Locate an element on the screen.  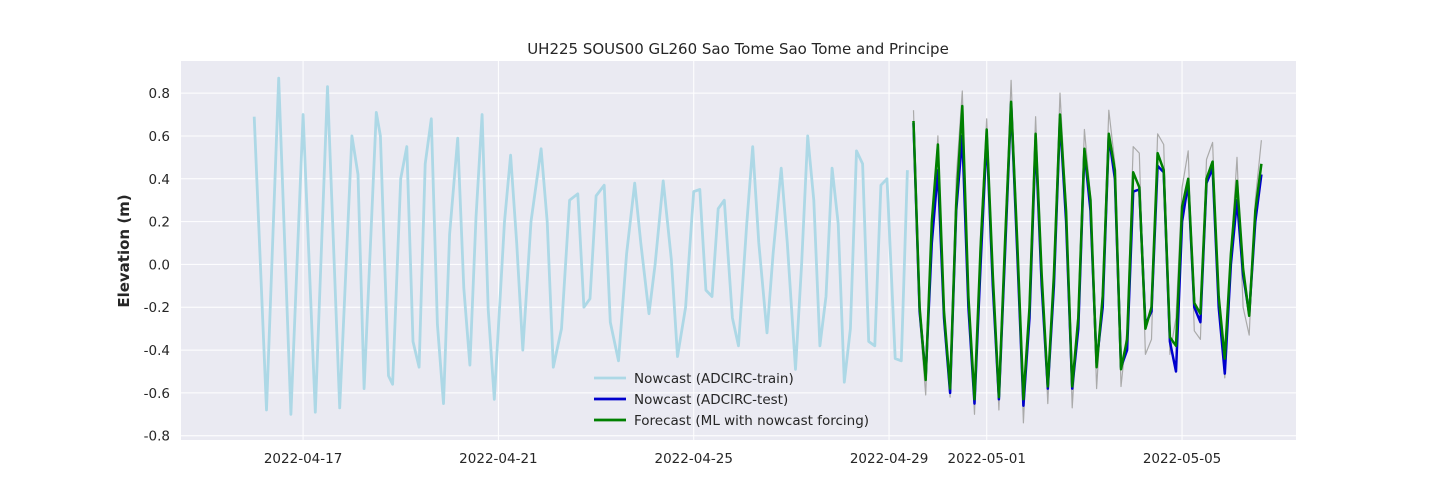
x-tick-label: 2022-04-29 is located at coordinates (889, 459).